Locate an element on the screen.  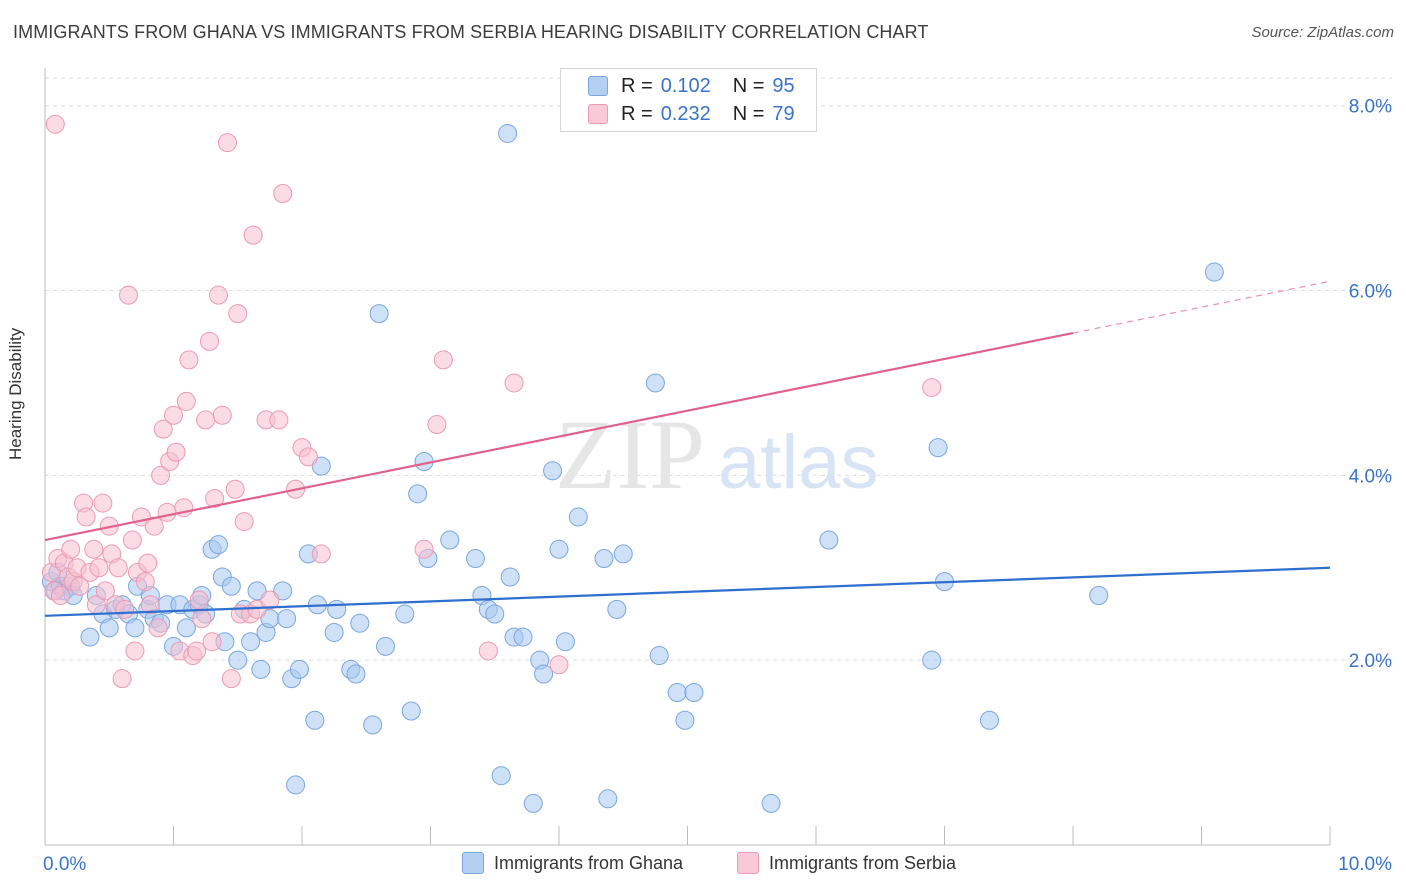
correlation-legend: R = 0.102 N = 95 R = 0.232 N = 79 is located at coordinates (688, 100).